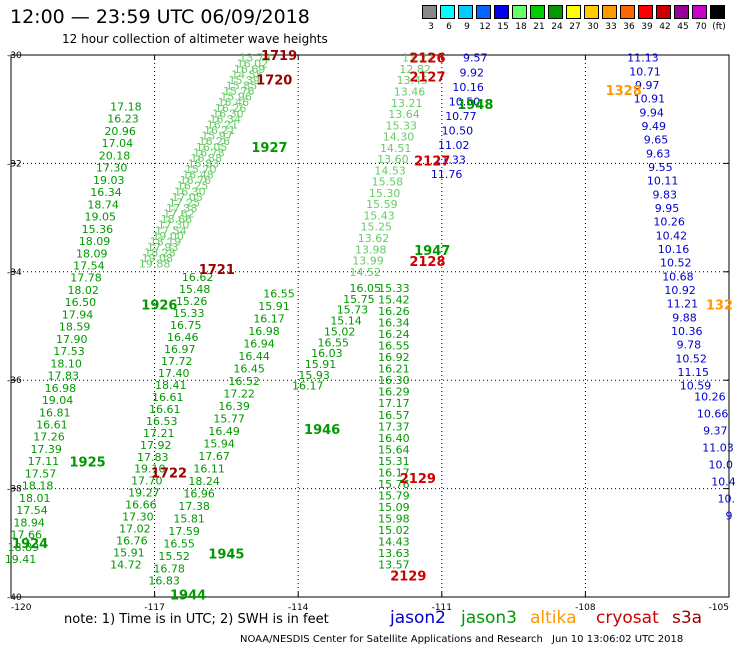 This screenshot has width=740, height=650. What do you see at coordinates (407, 103) in the screenshot?
I see `wave-height-value: 13.21` at bounding box center [407, 103].